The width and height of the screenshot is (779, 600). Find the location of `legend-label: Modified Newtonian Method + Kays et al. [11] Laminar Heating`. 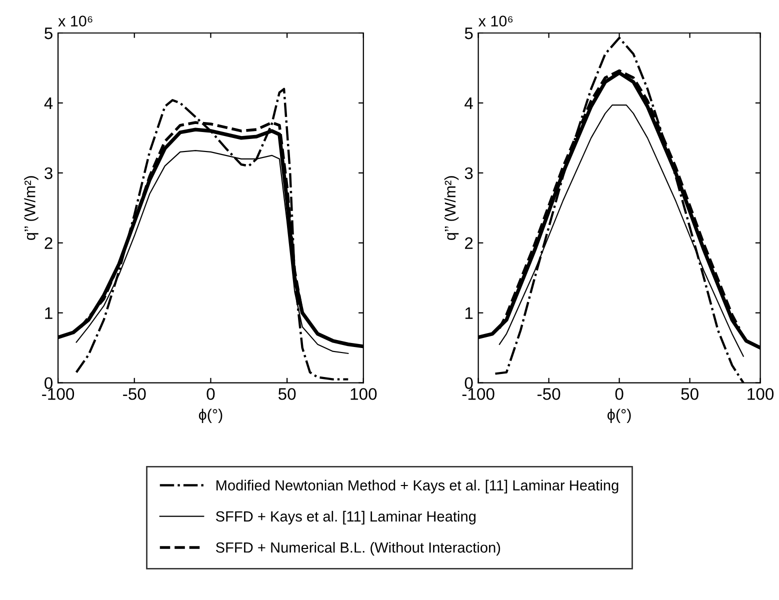

legend-label: Modified Newtonian Method + Kays et al. [11] Laminar Heating is located at coordinates (417, 487).